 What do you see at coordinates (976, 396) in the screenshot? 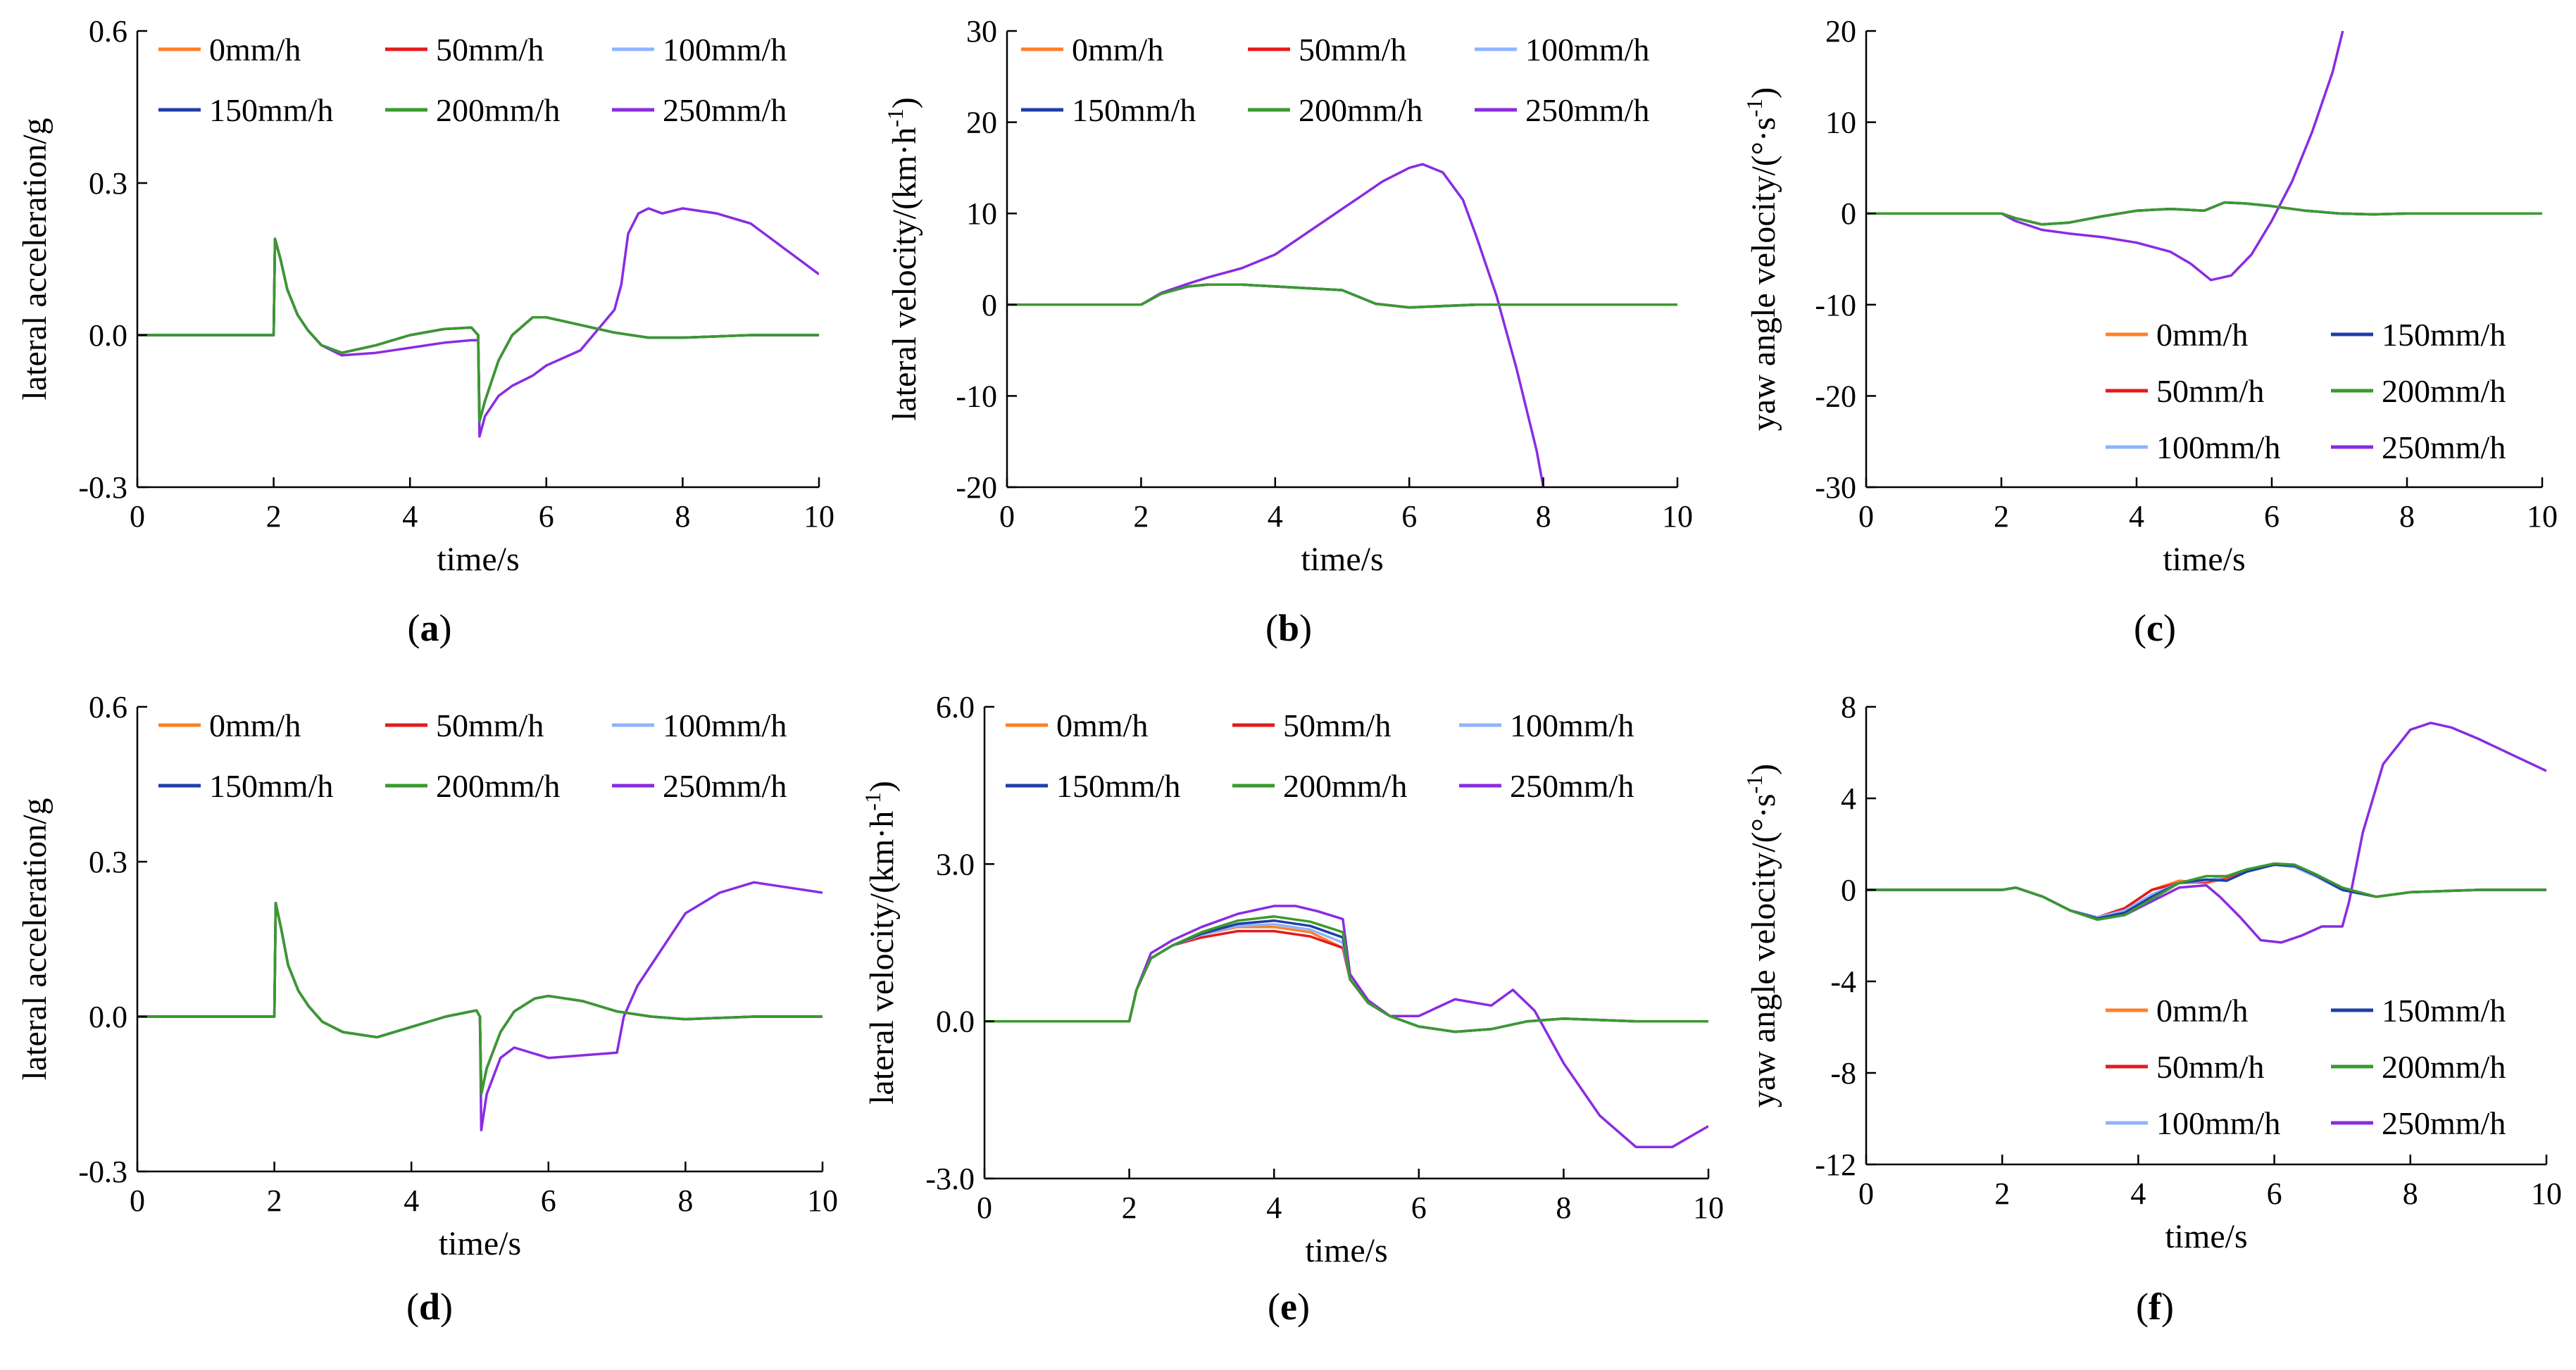
I see `y-tick-label: -10` at bounding box center [976, 396].